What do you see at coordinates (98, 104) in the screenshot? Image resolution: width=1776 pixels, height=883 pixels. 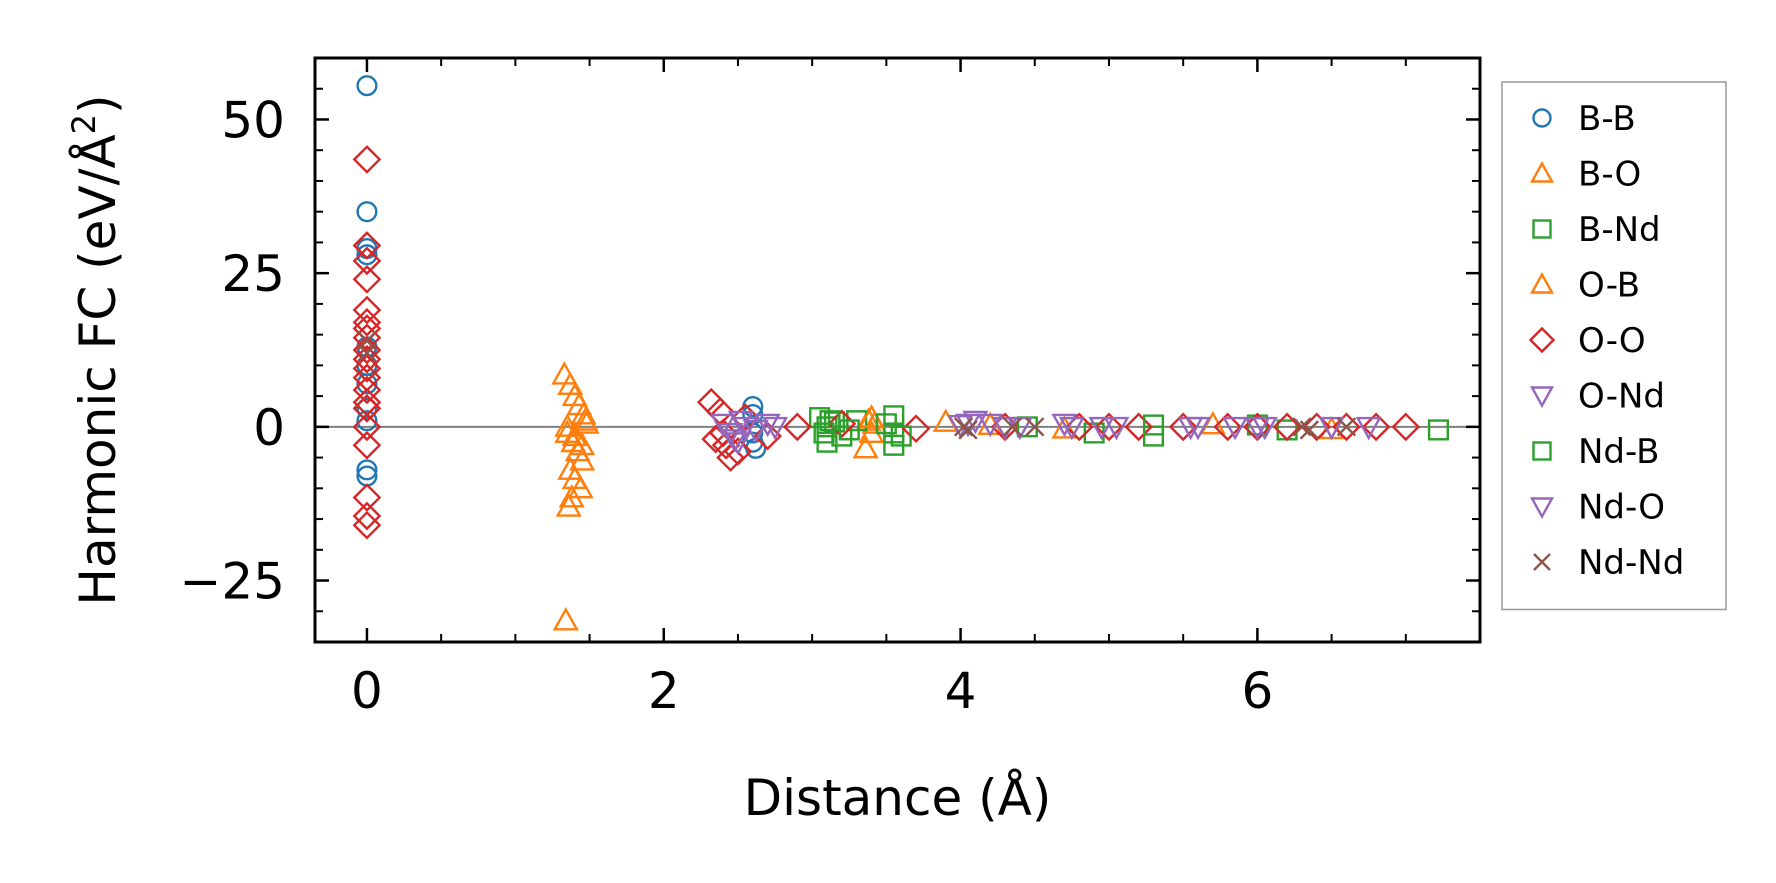 I see `y-axis-title-close: )` at bounding box center [98, 104].